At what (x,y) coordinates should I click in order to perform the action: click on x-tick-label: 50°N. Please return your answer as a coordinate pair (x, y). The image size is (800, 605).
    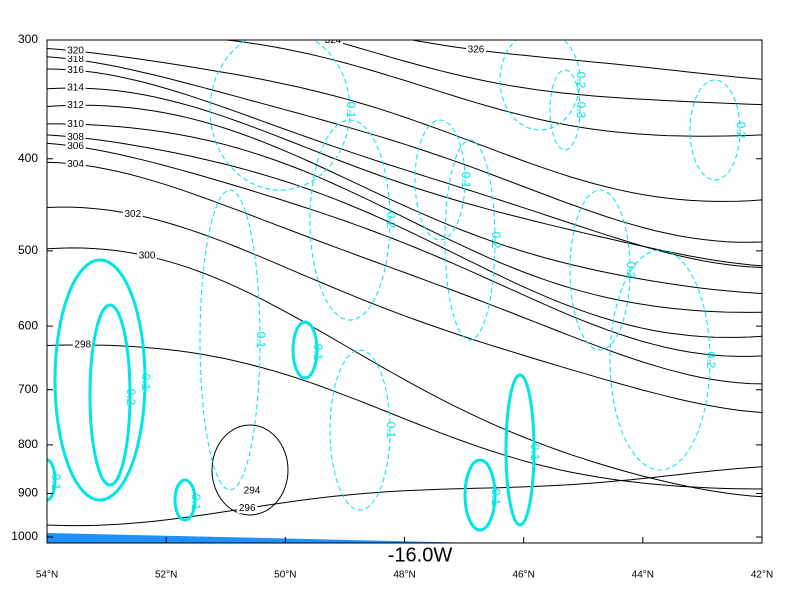
    Looking at the image, I should click on (285, 575).